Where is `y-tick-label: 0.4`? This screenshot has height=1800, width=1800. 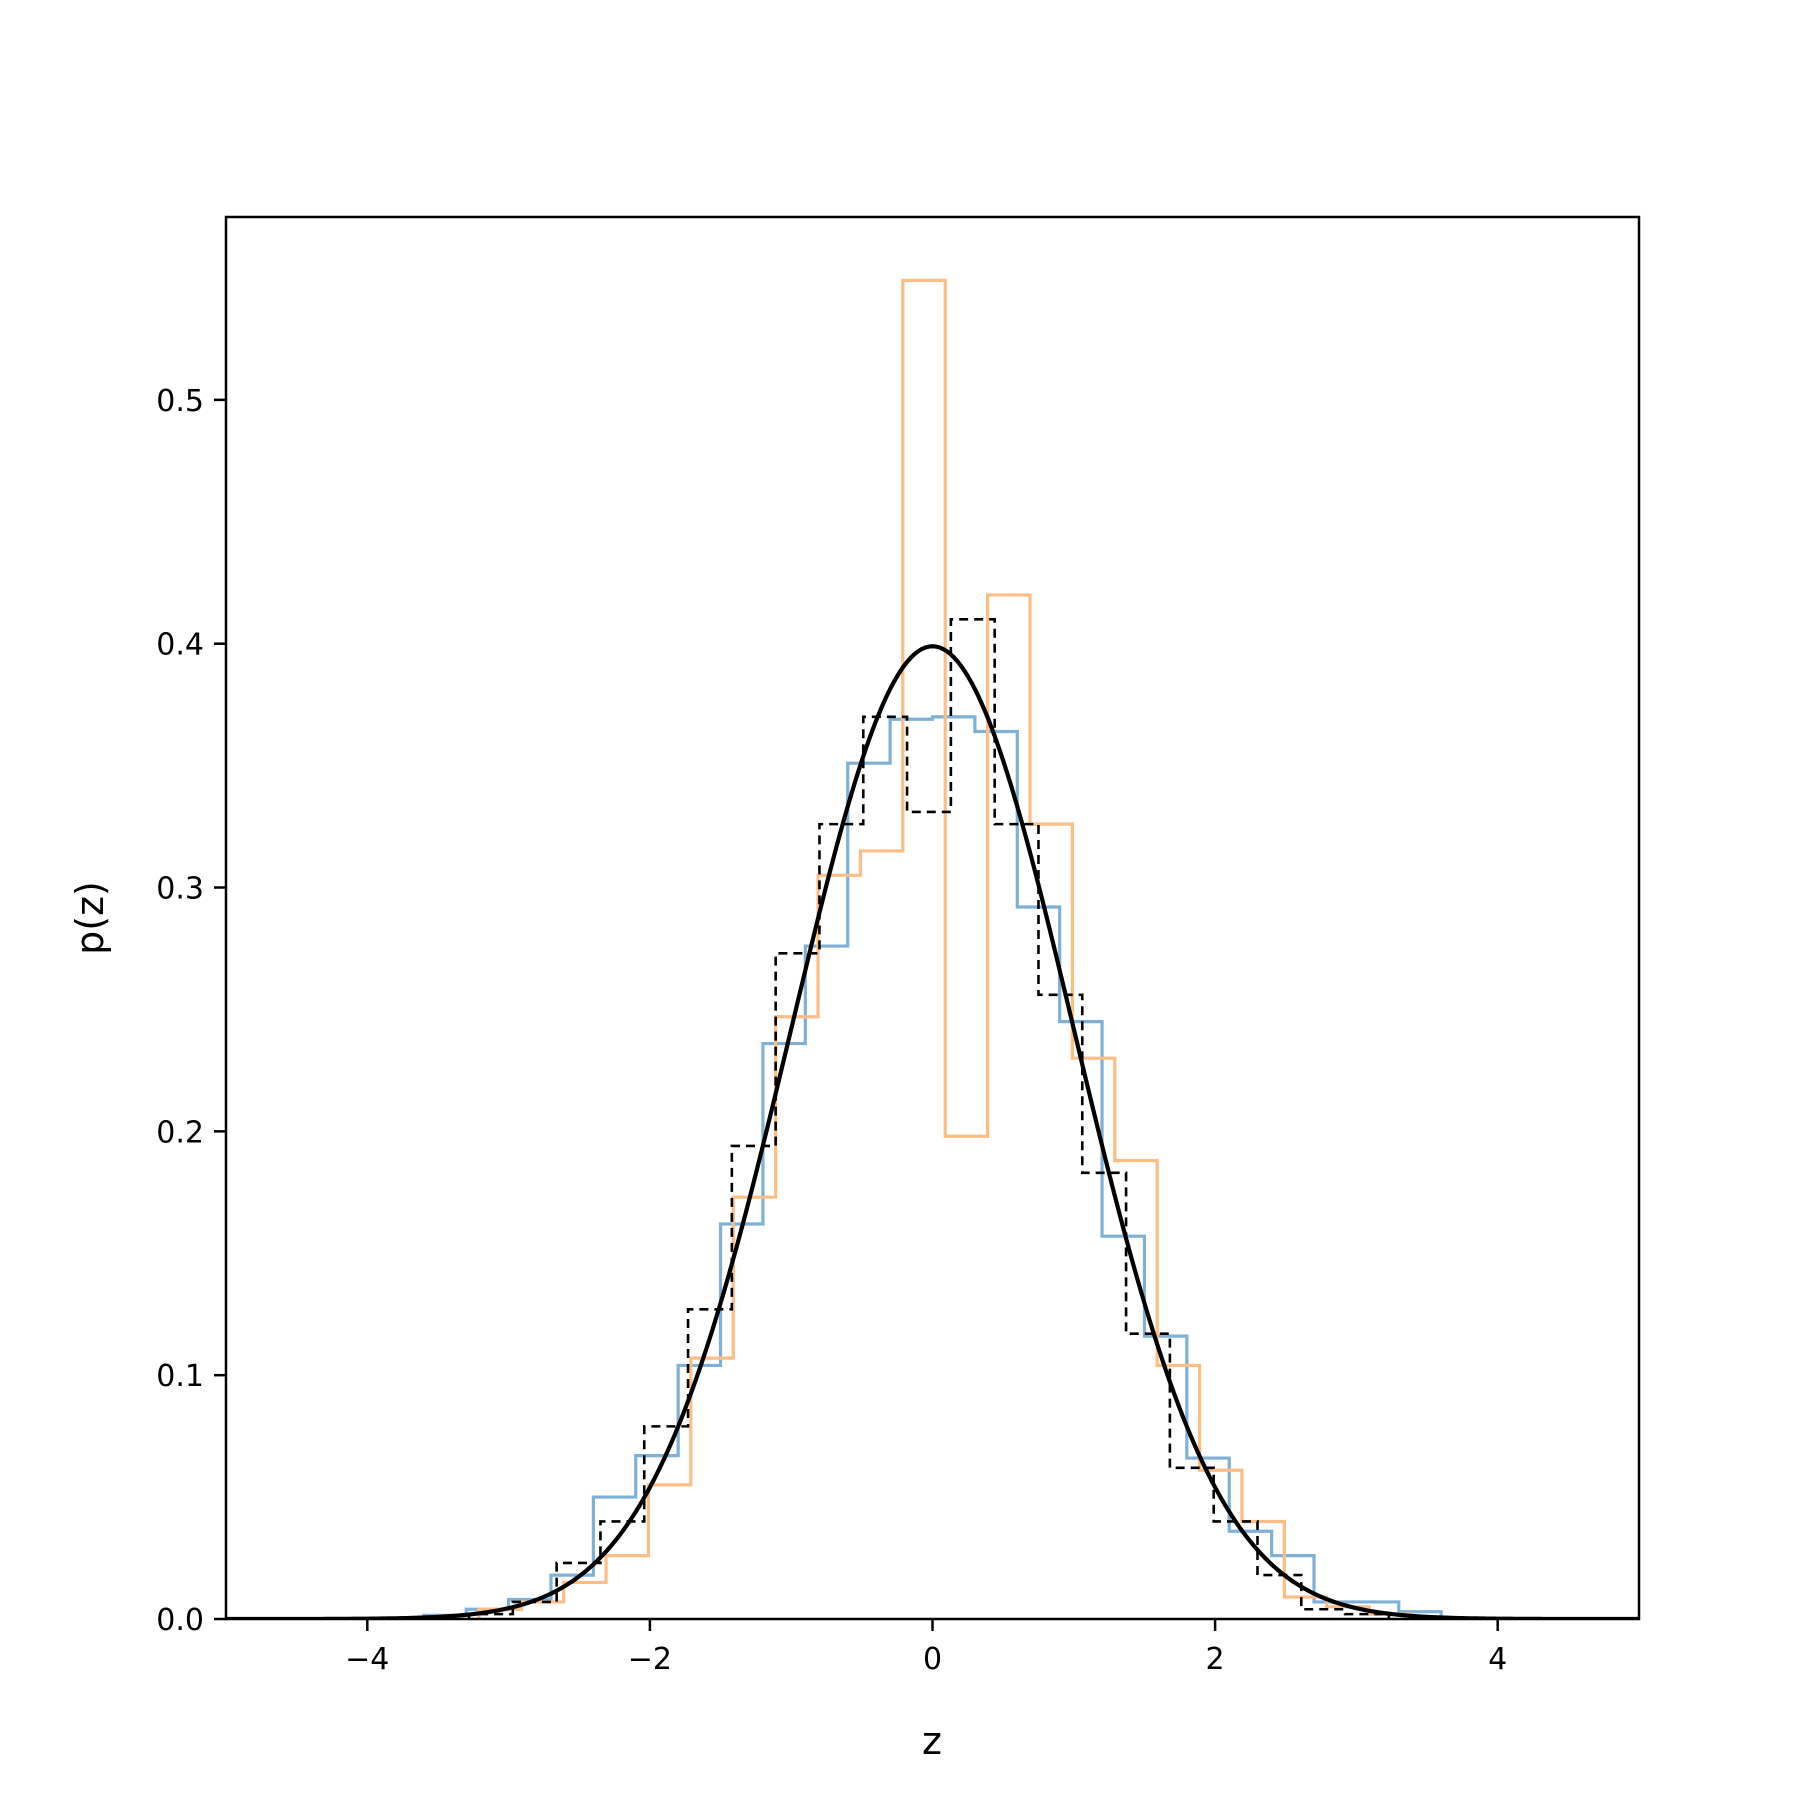 y-tick-label: 0.4 is located at coordinates (180, 645).